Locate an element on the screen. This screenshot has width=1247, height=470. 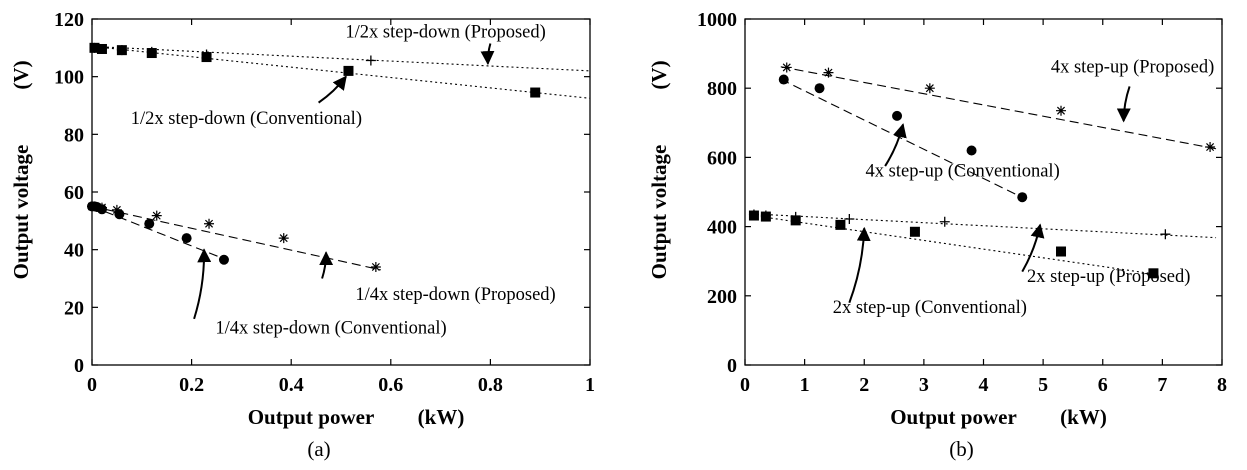
annotation-label: 1/4x step-down (Proposed) is located at coordinates (455, 295).